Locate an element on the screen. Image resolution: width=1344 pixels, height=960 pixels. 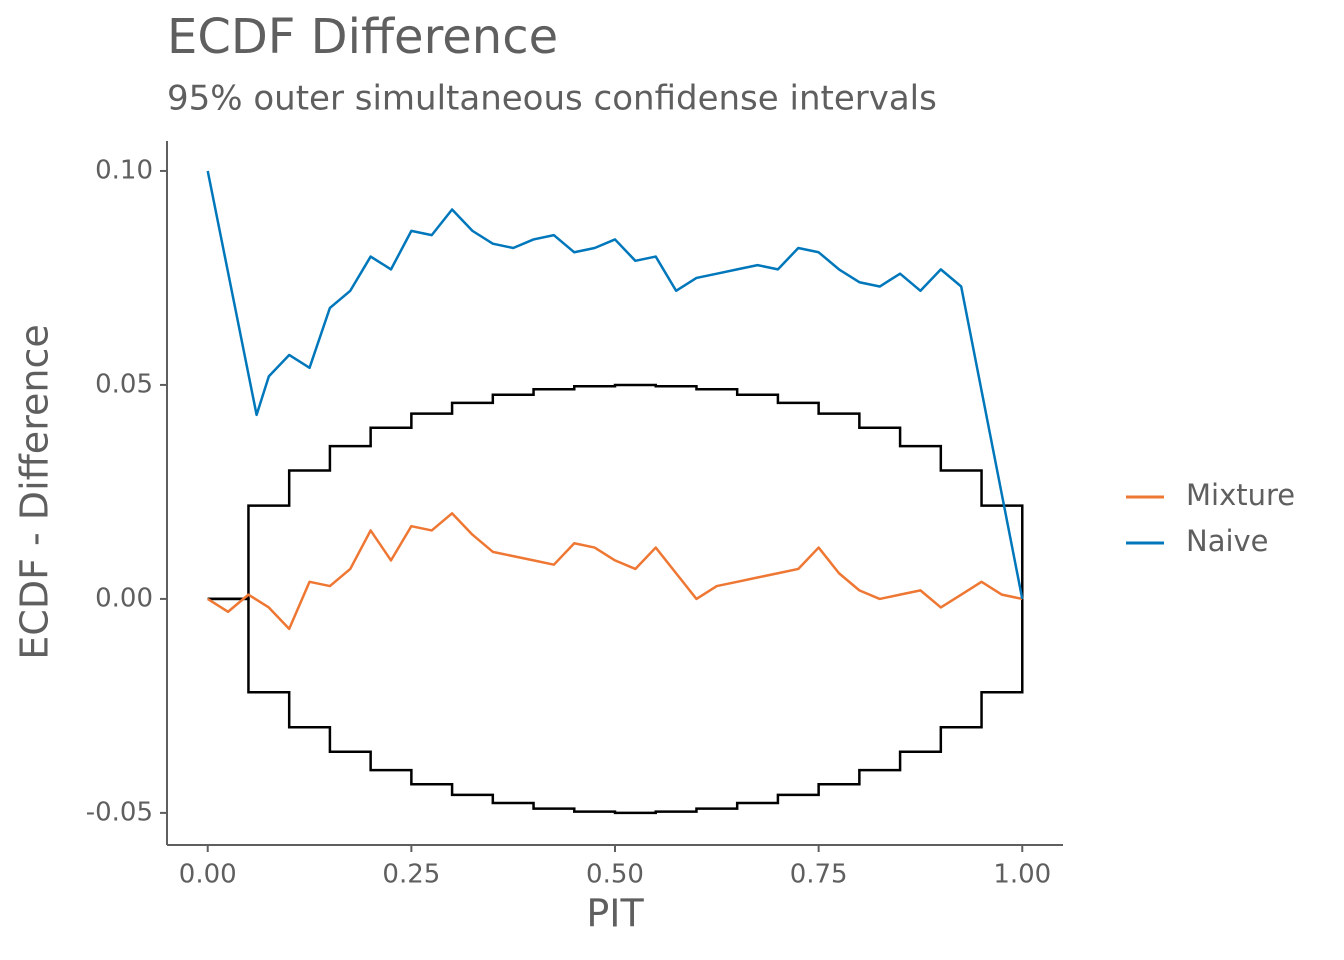
x-tick-label: 0.25 is located at coordinates (411, 875).